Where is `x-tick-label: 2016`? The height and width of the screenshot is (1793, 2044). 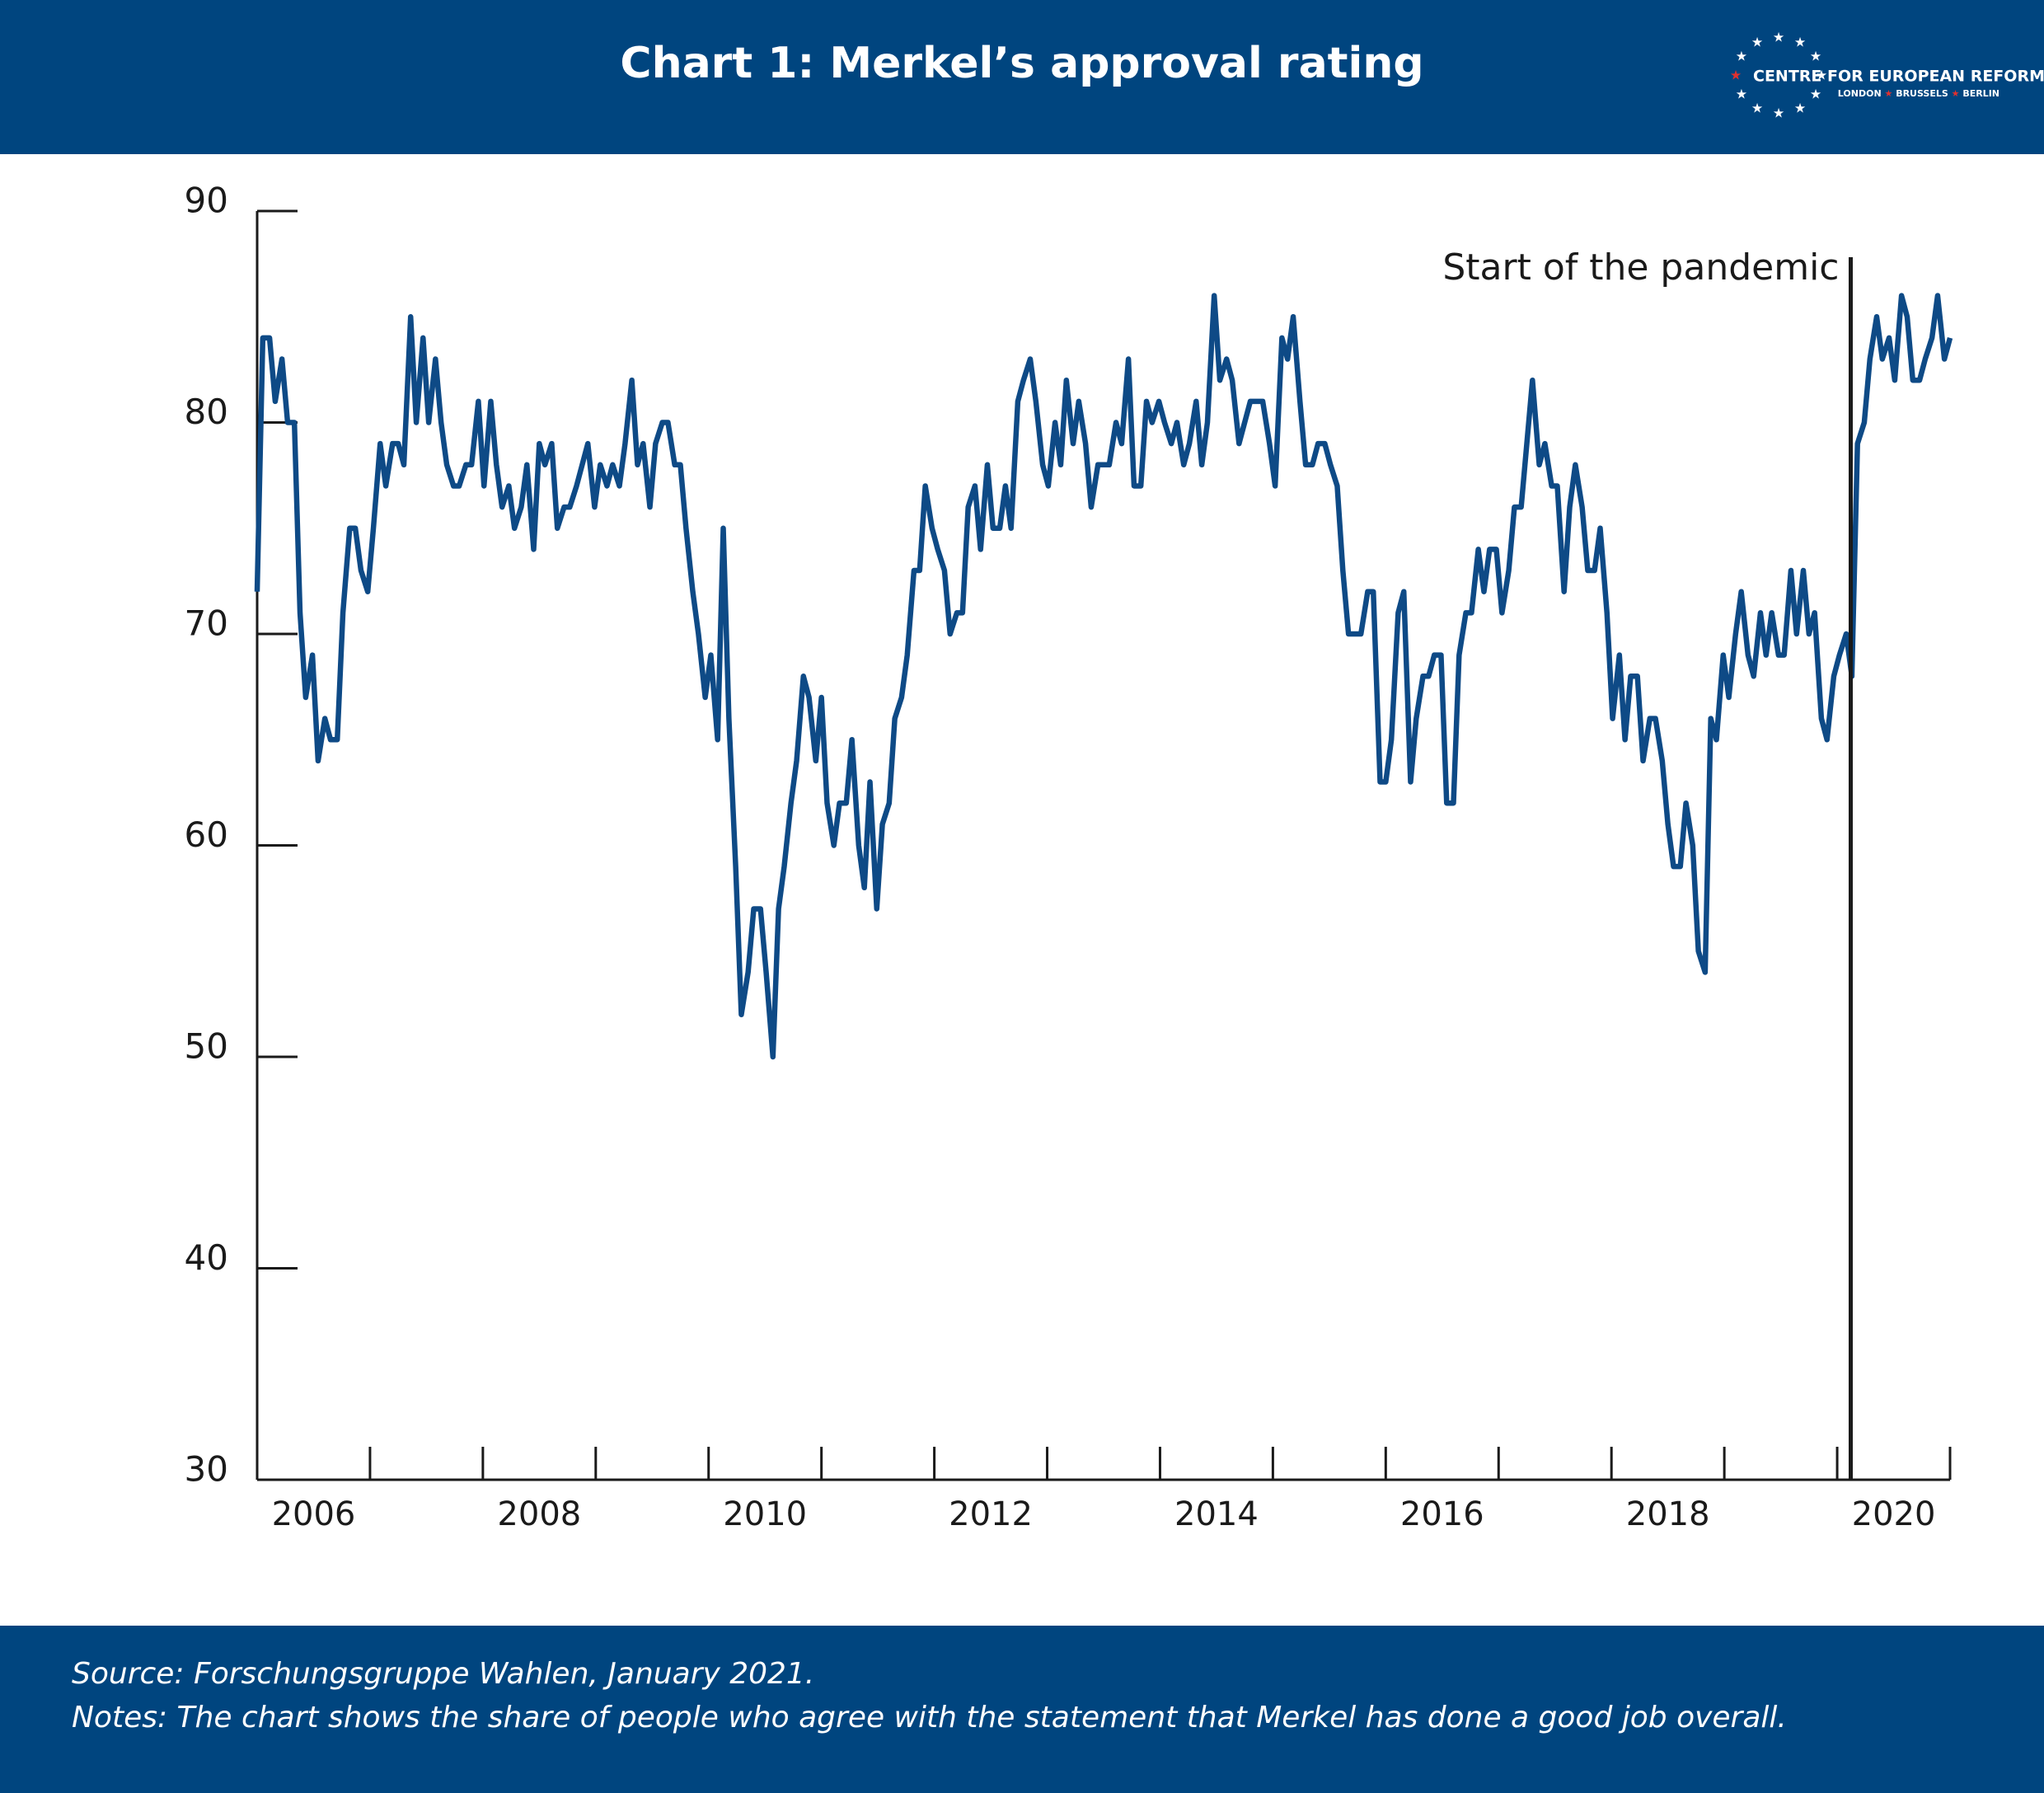
x-tick-label: 2016 is located at coordinates (1442, 1514).